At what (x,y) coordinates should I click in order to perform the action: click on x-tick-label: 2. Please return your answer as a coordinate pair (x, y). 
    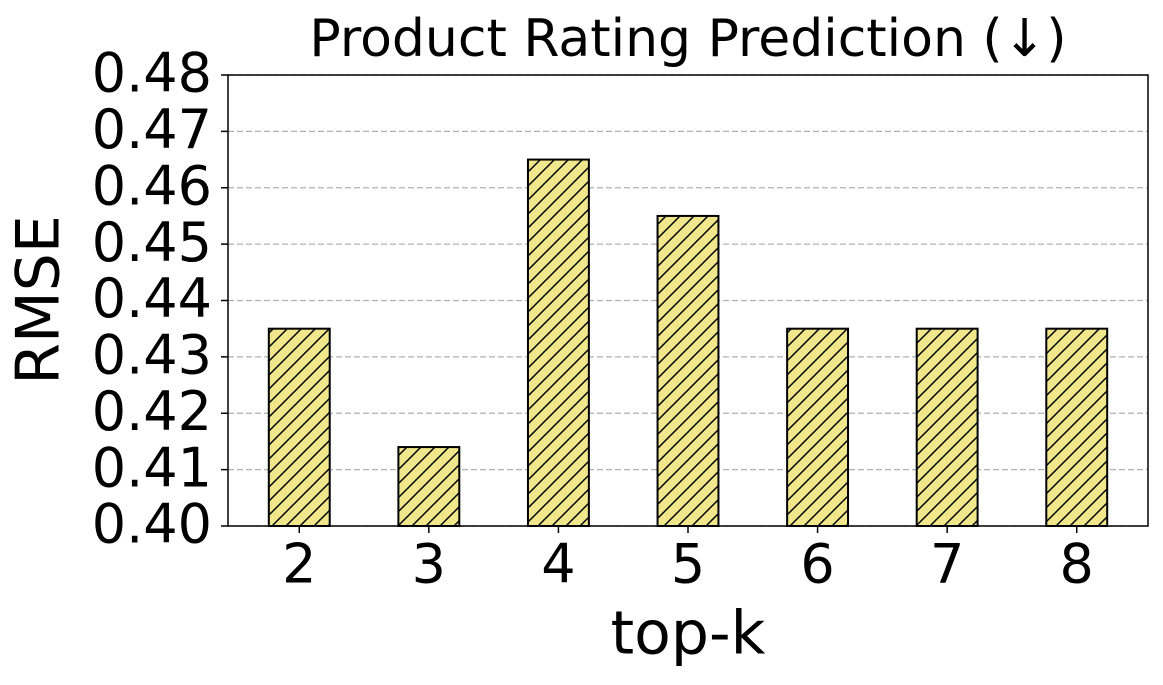
    Looking at the image, I should click on (299, 564).